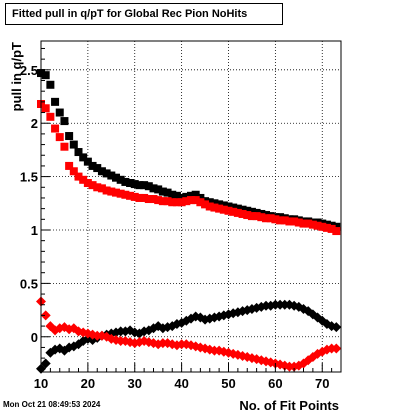  What do you see at coordinates (41, 383) in the screenshot?
I see `x-tick-label: 10` at bounding box center [41, 383].